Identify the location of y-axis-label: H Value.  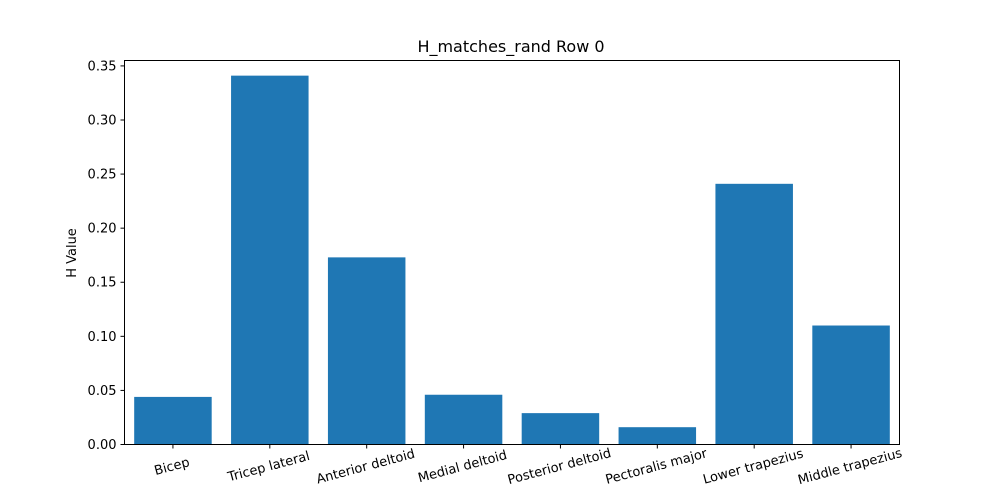
(72, 253).